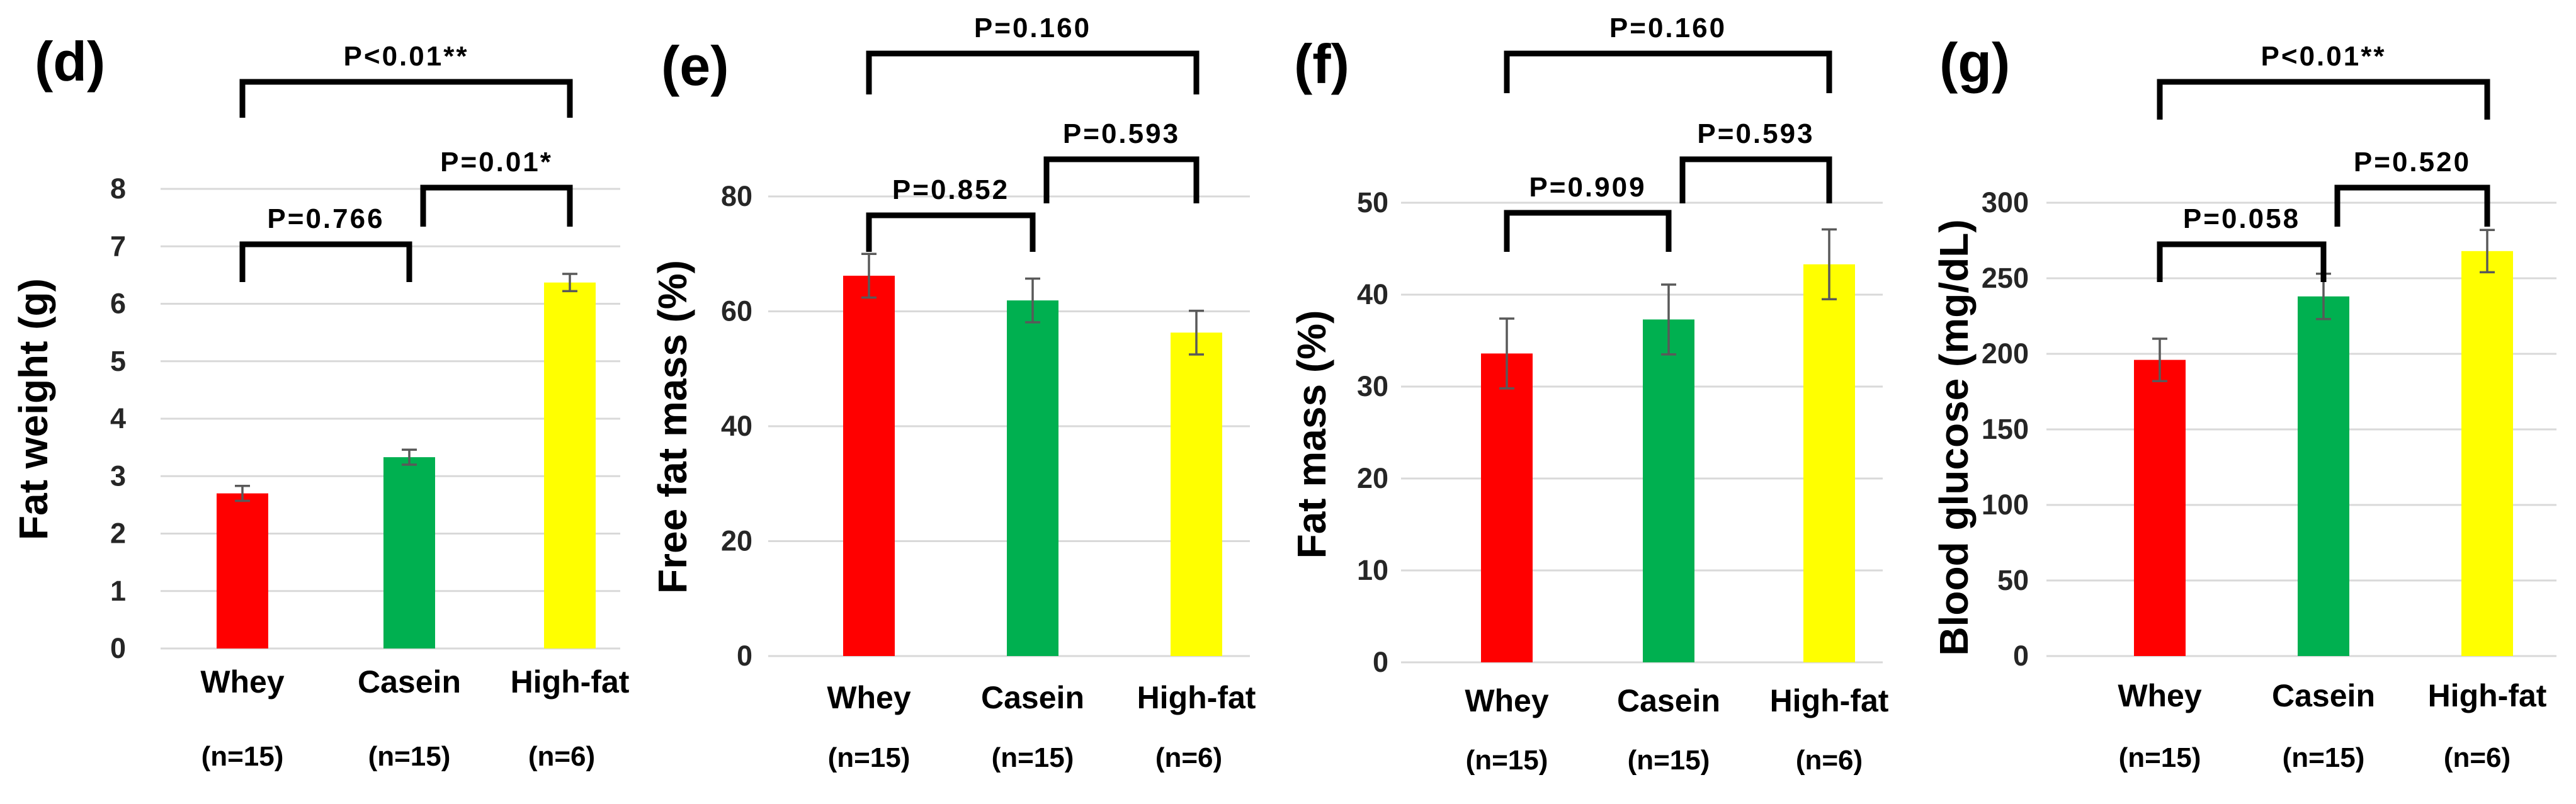  What do you see at coordinates (118, 361) in the screenshot?
I see `y-tick-label: 5` at bounding box center [118, 361].